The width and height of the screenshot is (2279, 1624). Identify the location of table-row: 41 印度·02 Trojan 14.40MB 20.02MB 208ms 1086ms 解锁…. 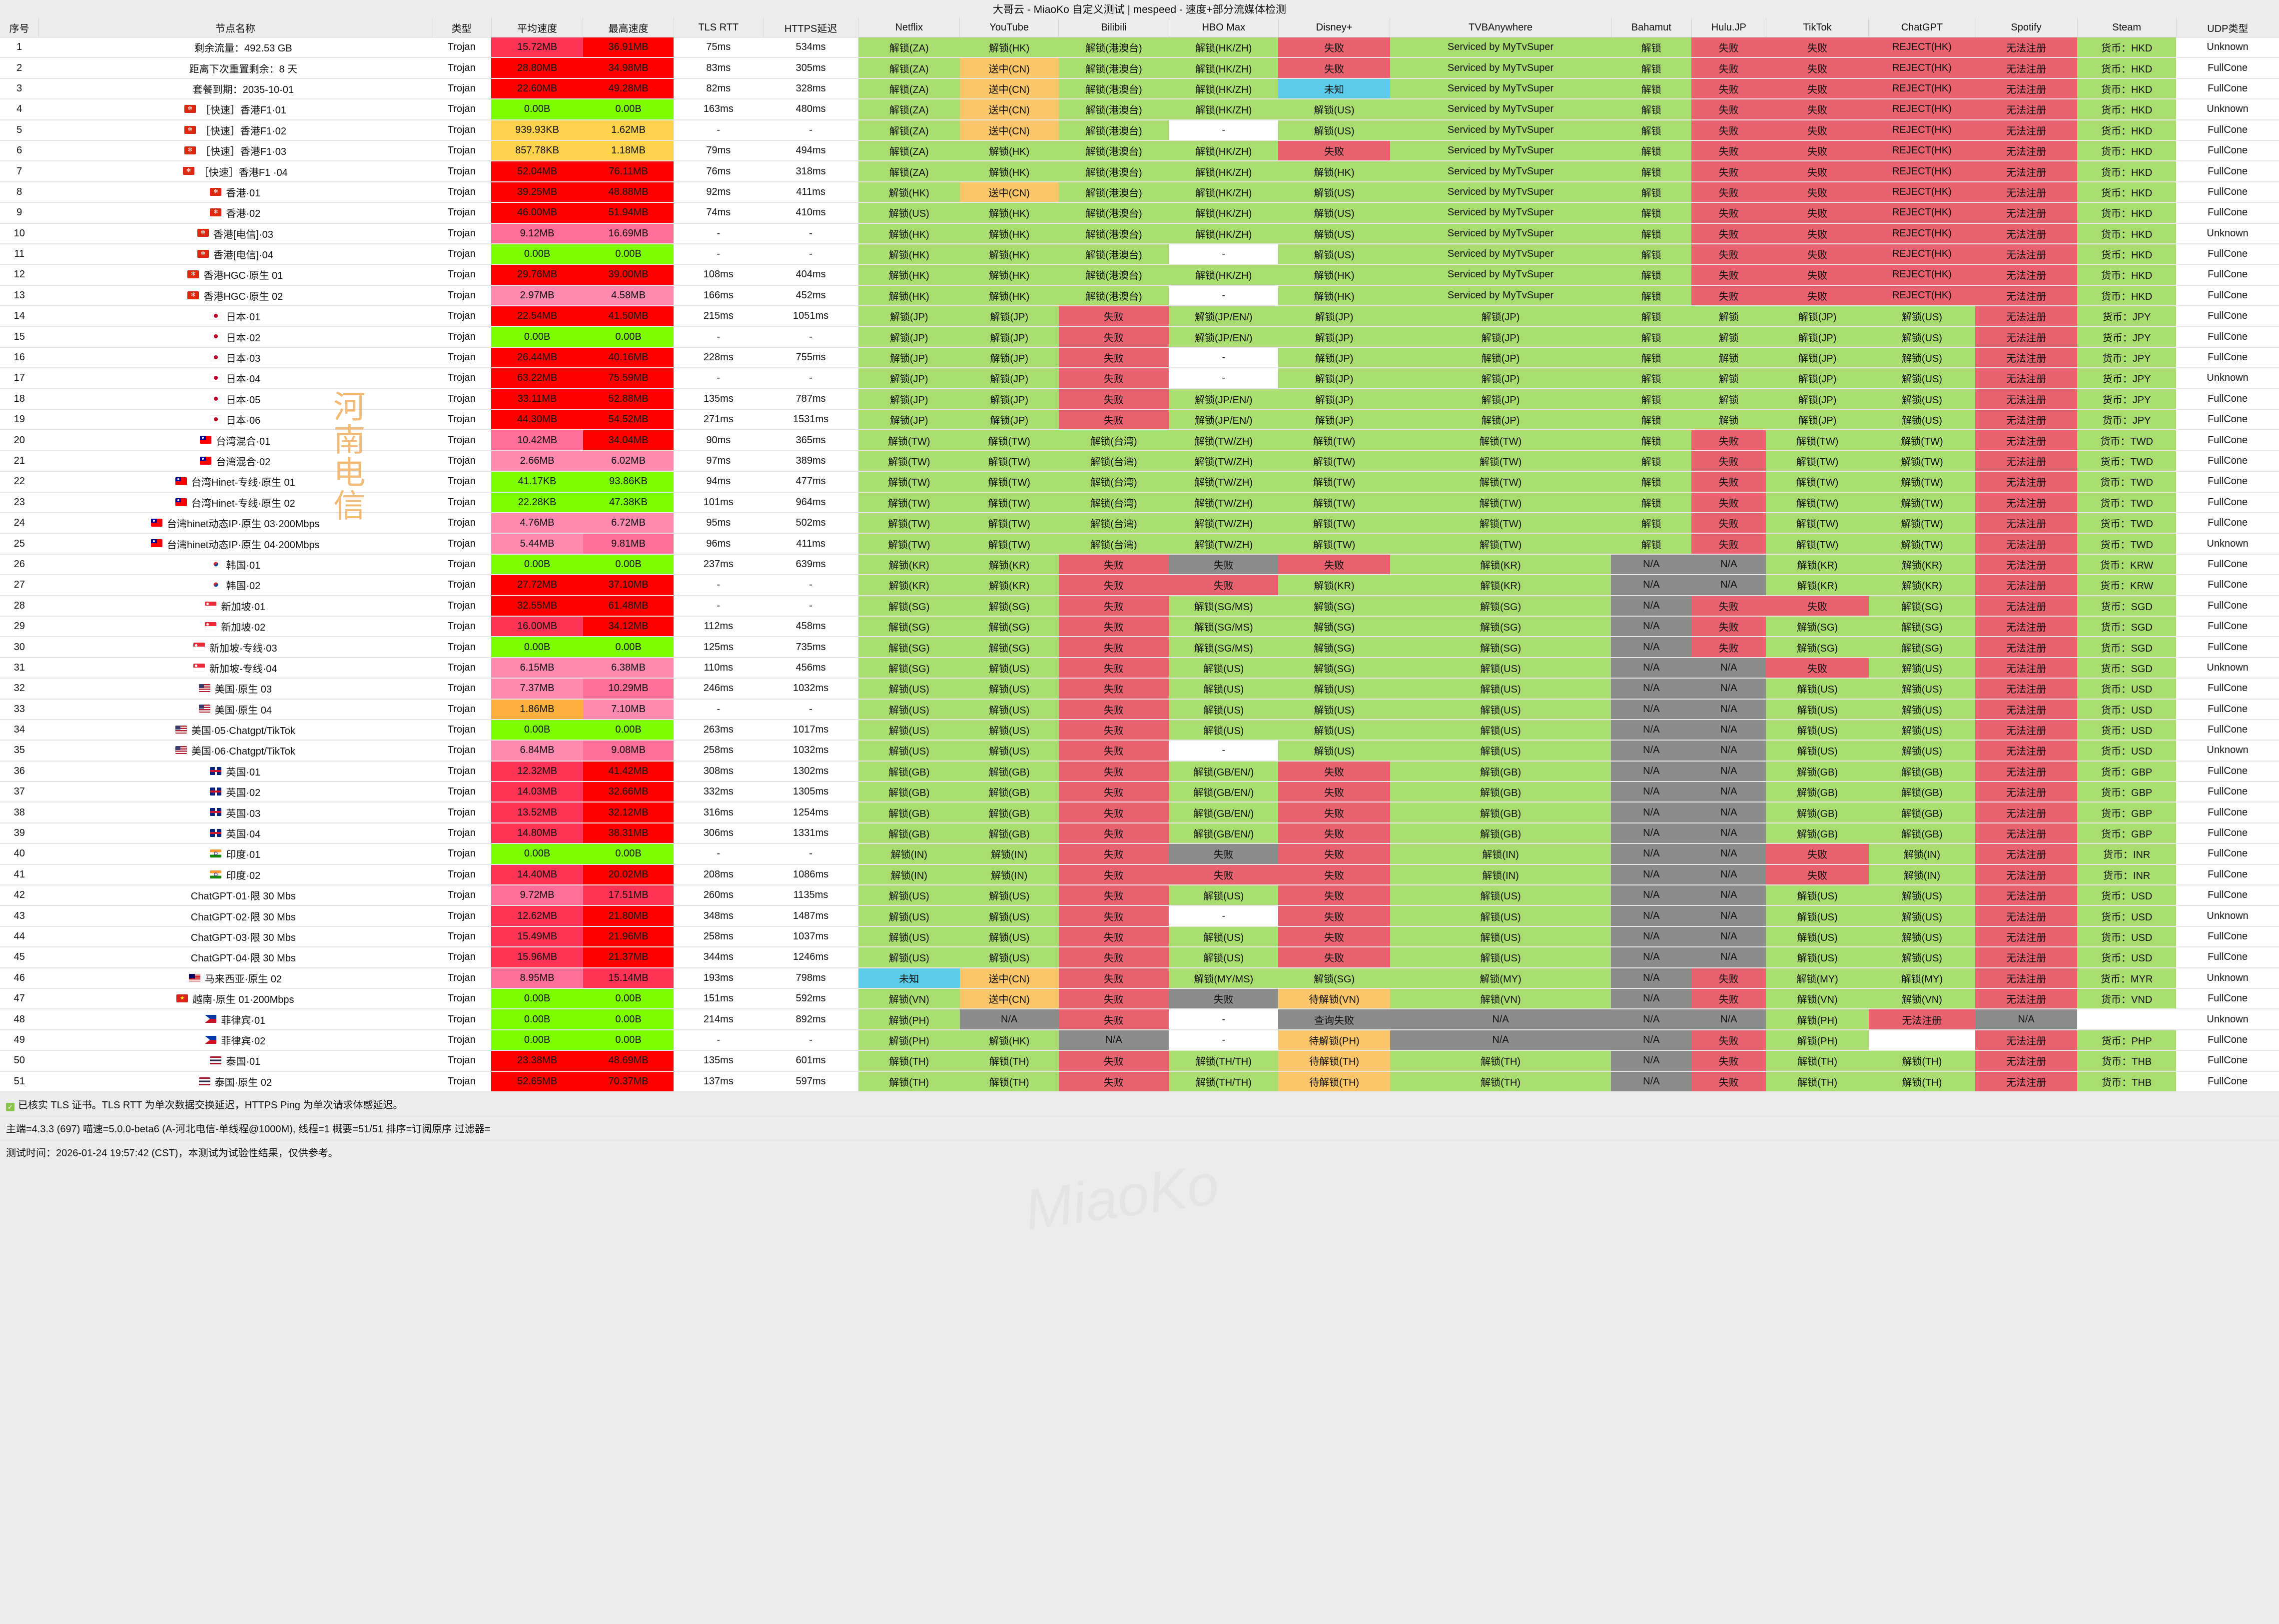
(1139, 875).